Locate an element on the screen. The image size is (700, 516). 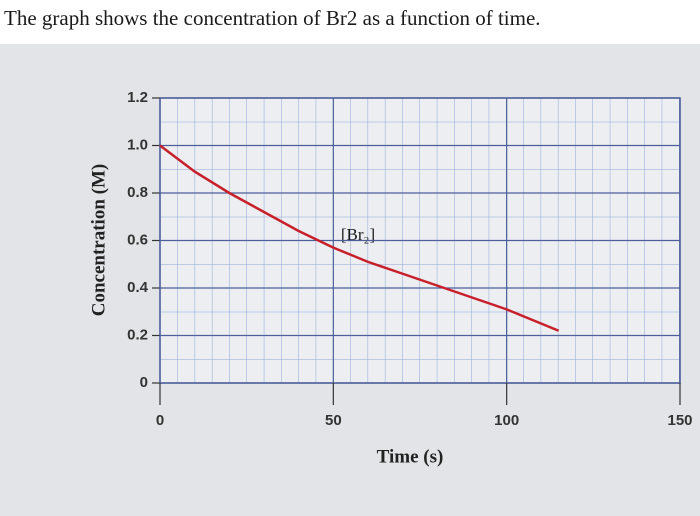
y-tick-label: 0.6 is located at coordinates (137, 239).